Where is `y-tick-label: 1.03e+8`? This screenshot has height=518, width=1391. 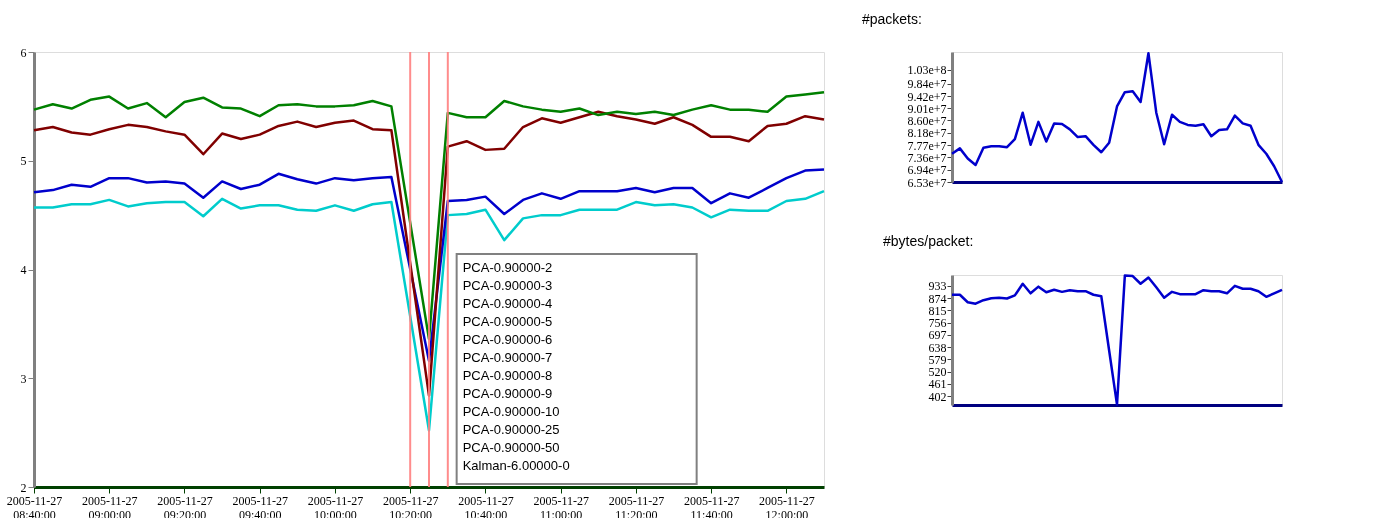 y-tick-label: 1.03e+8 is located at coordinates (927, 70).